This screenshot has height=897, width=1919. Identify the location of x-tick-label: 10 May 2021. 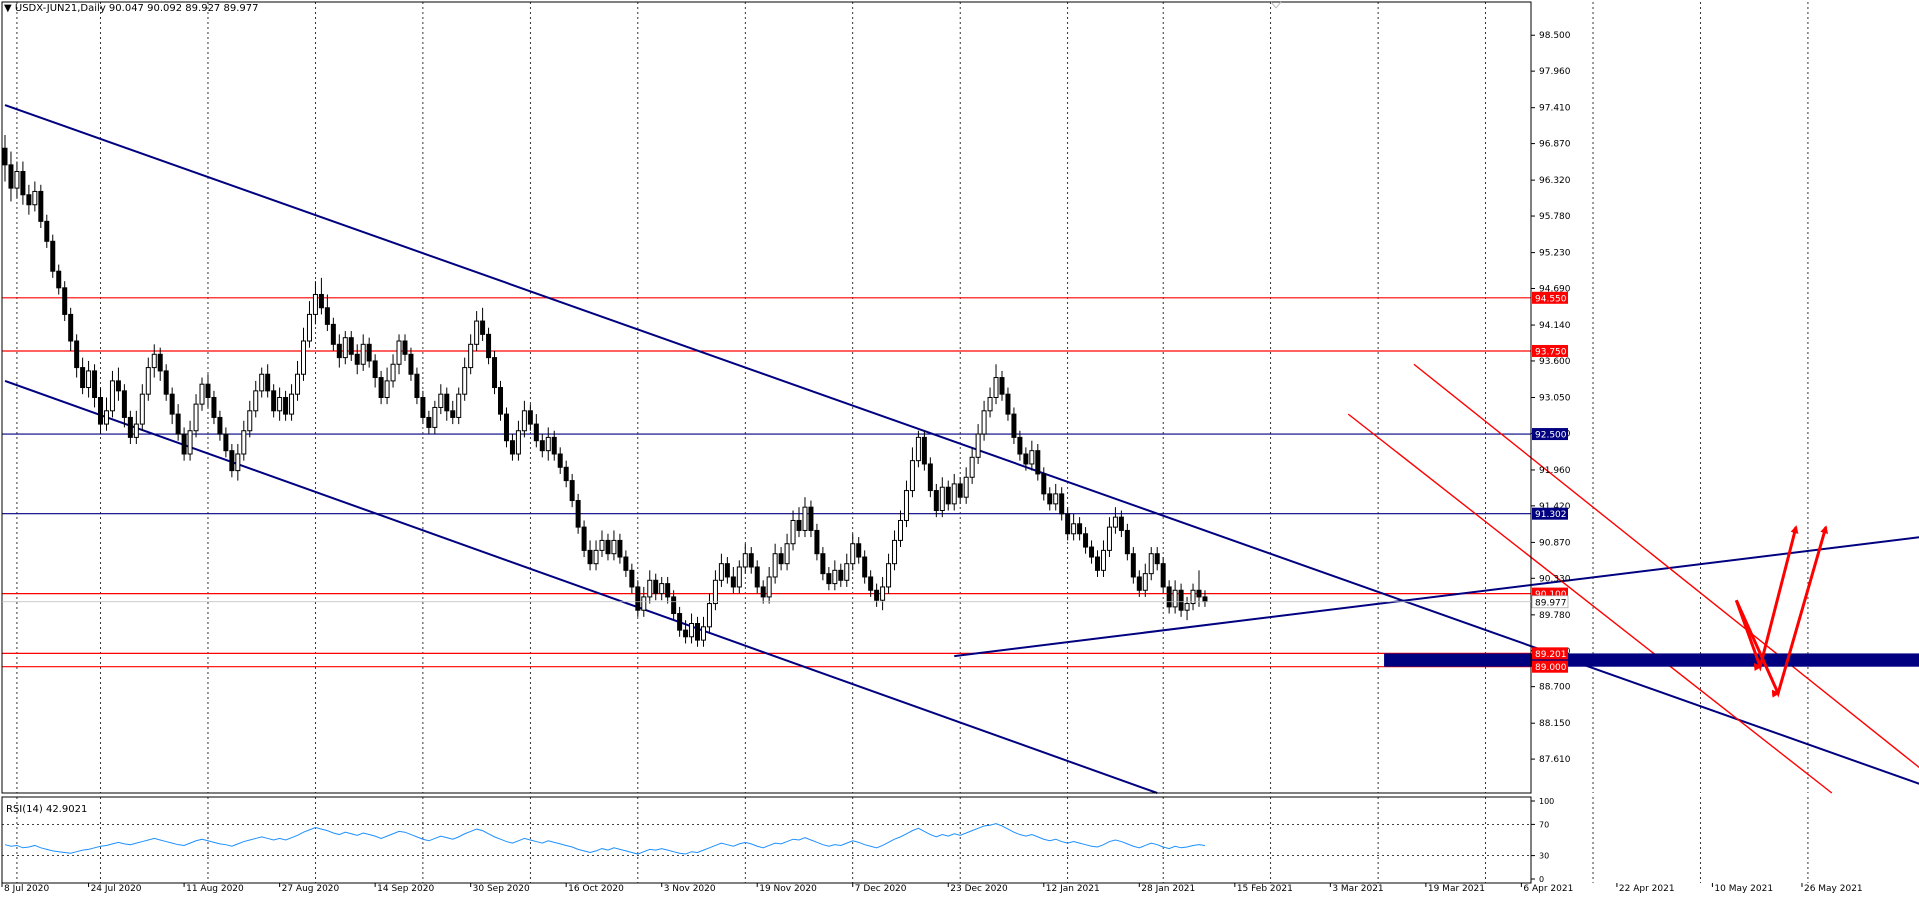
(1743, 889).